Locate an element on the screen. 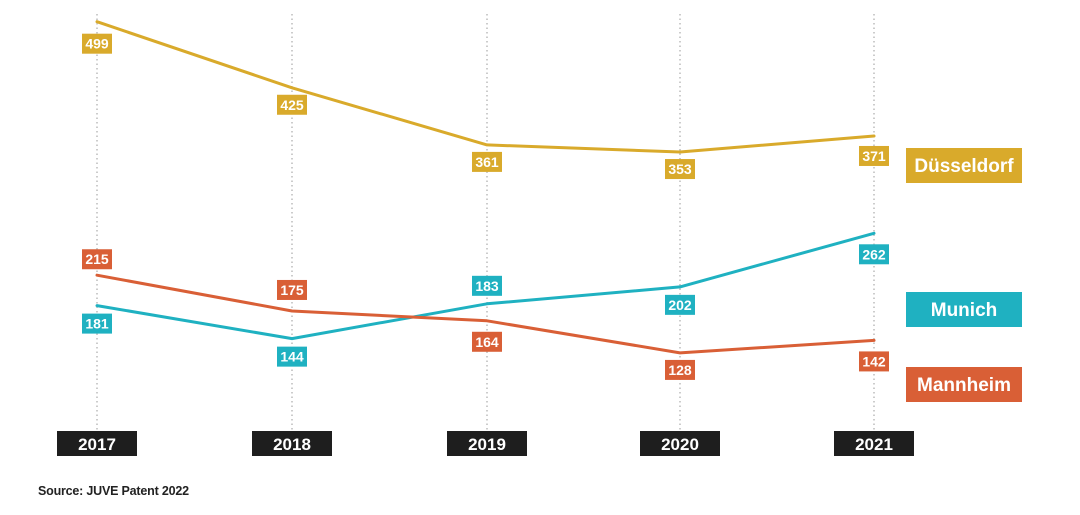 The image size is (1080, 515). data-label-box-mannheim-2018 is located at coordinates (292, 289).